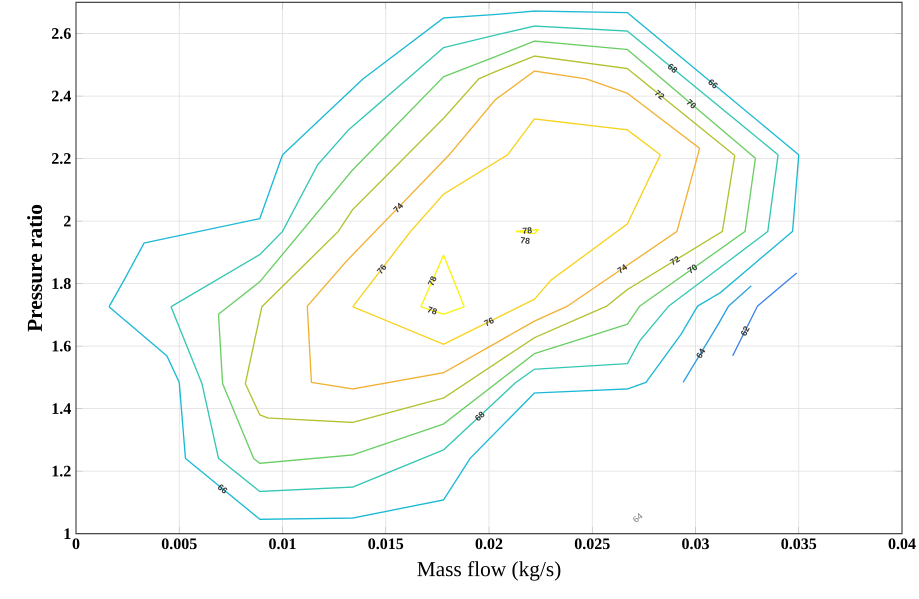 The width and height of the screenshot is (919, 599). What do you see at coordinates (282, 544) in the screenshot?
I see `x-tick-label: 0.01` at bounding box center [282, 544].